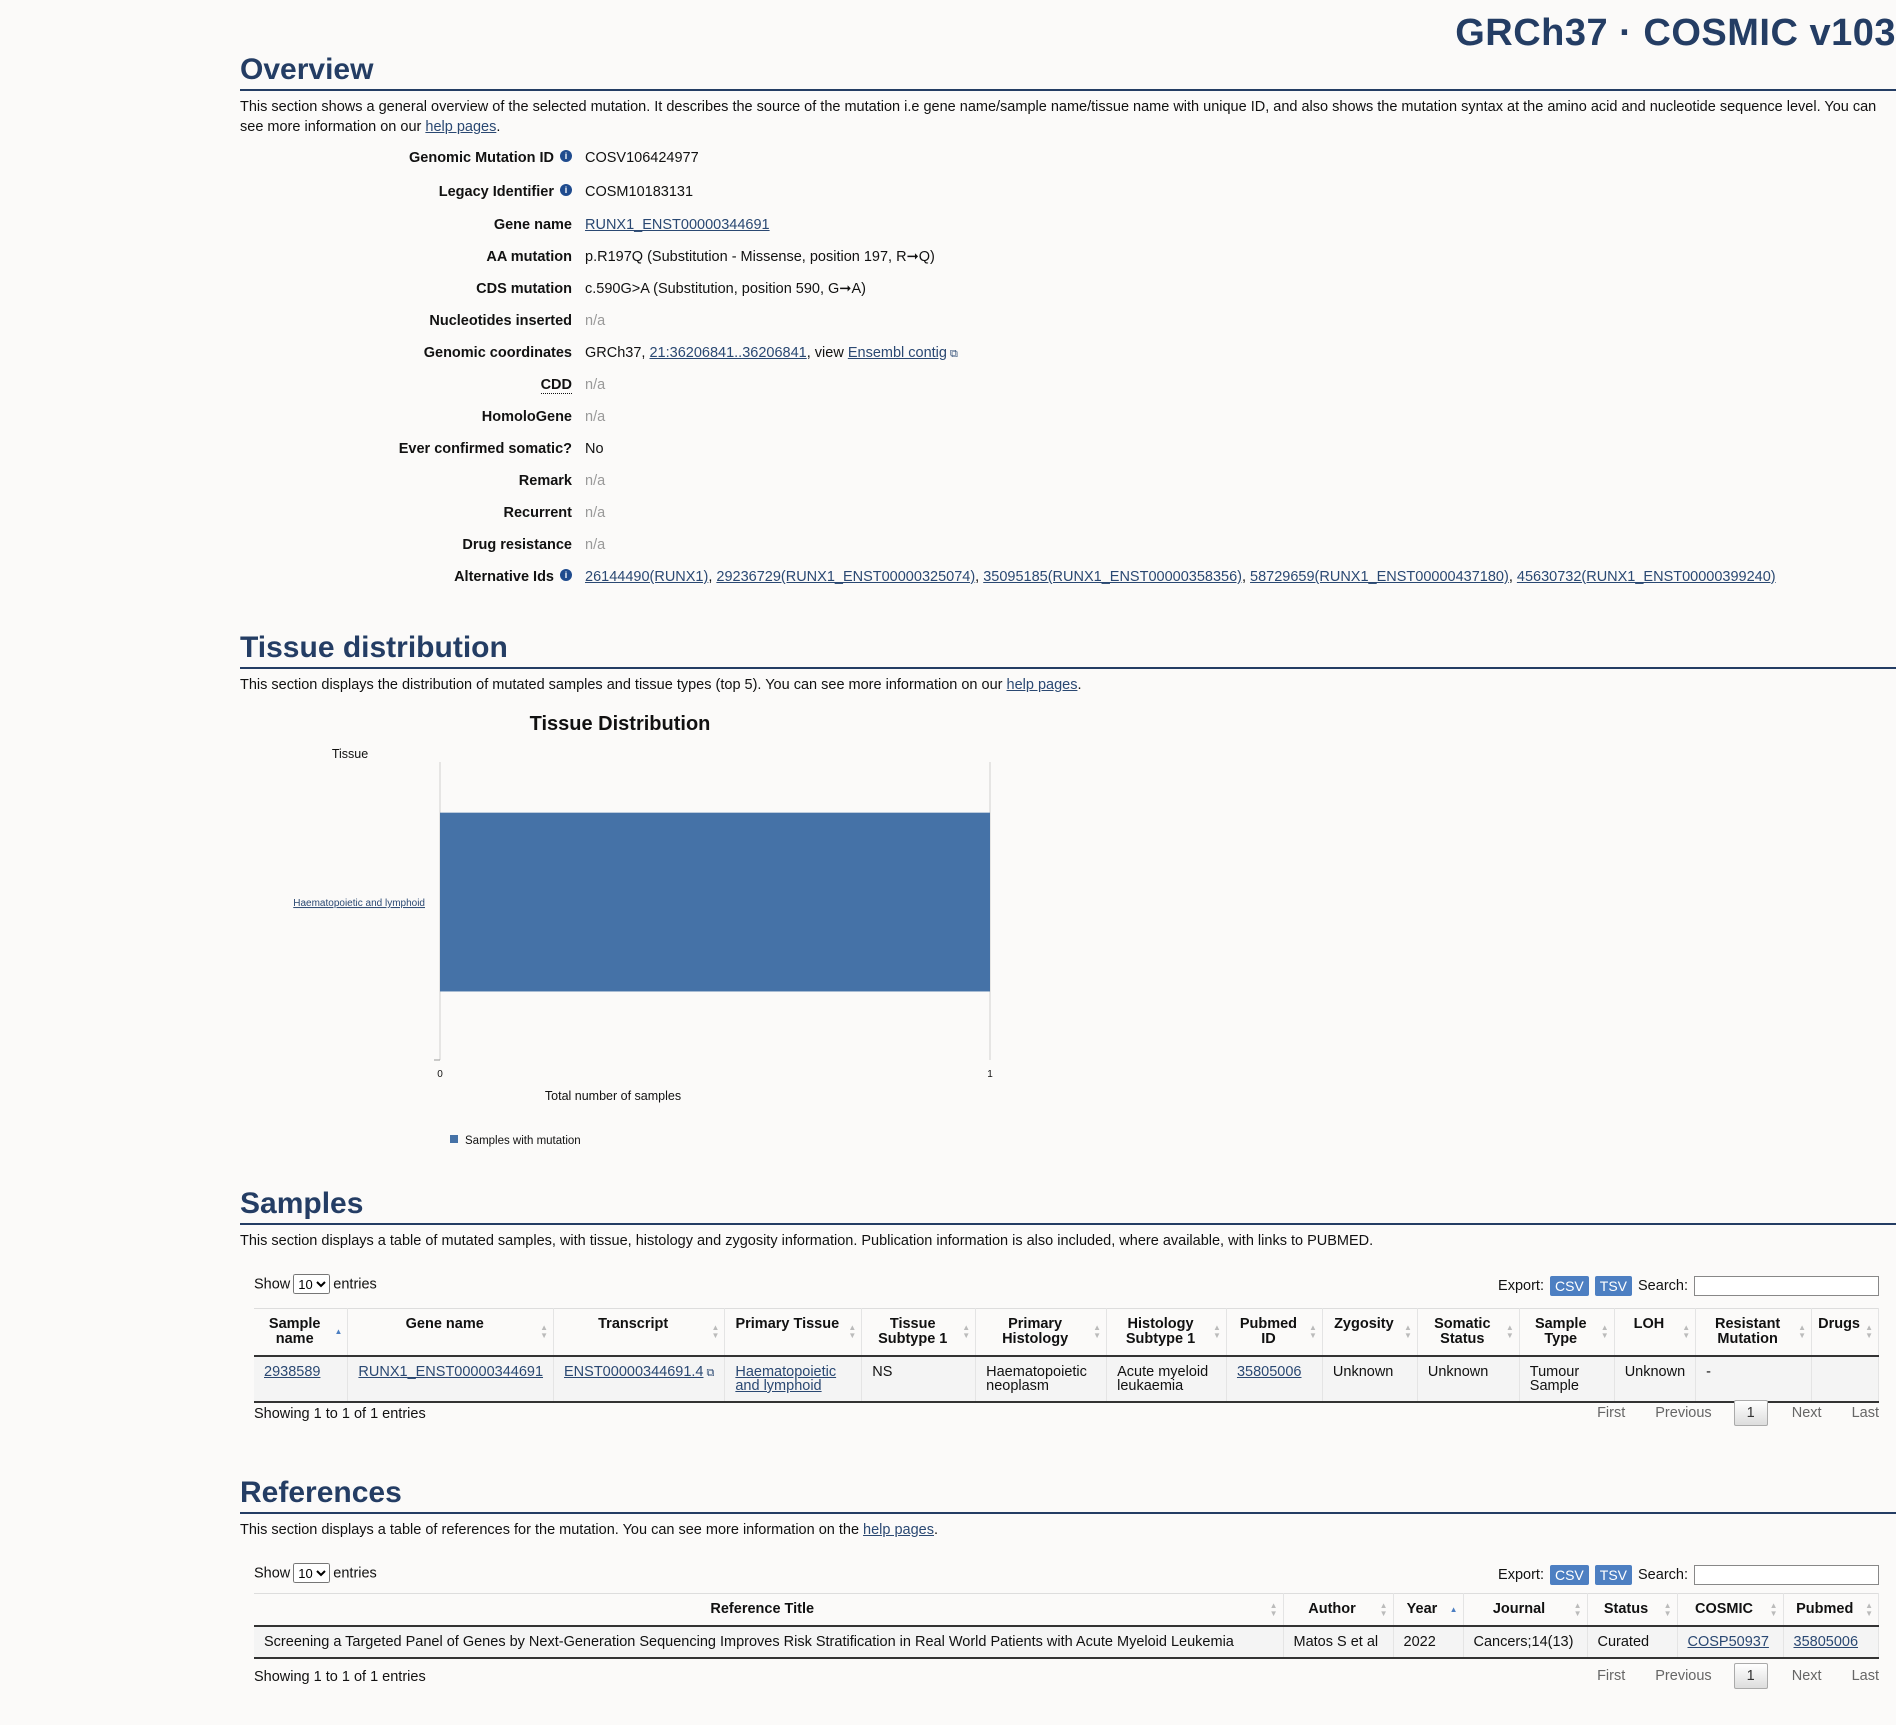 The height and width of the screenshot is (1725, 1896). I want to click on coordinates-link: 21:36206841..36206841, so click(728, 353).